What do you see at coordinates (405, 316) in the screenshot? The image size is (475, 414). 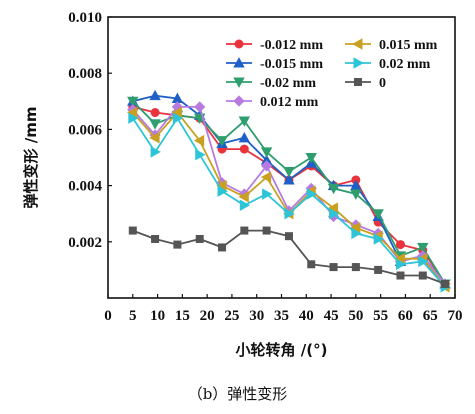 I see `x-tick-label: 60` at bounding box center [405, 316].